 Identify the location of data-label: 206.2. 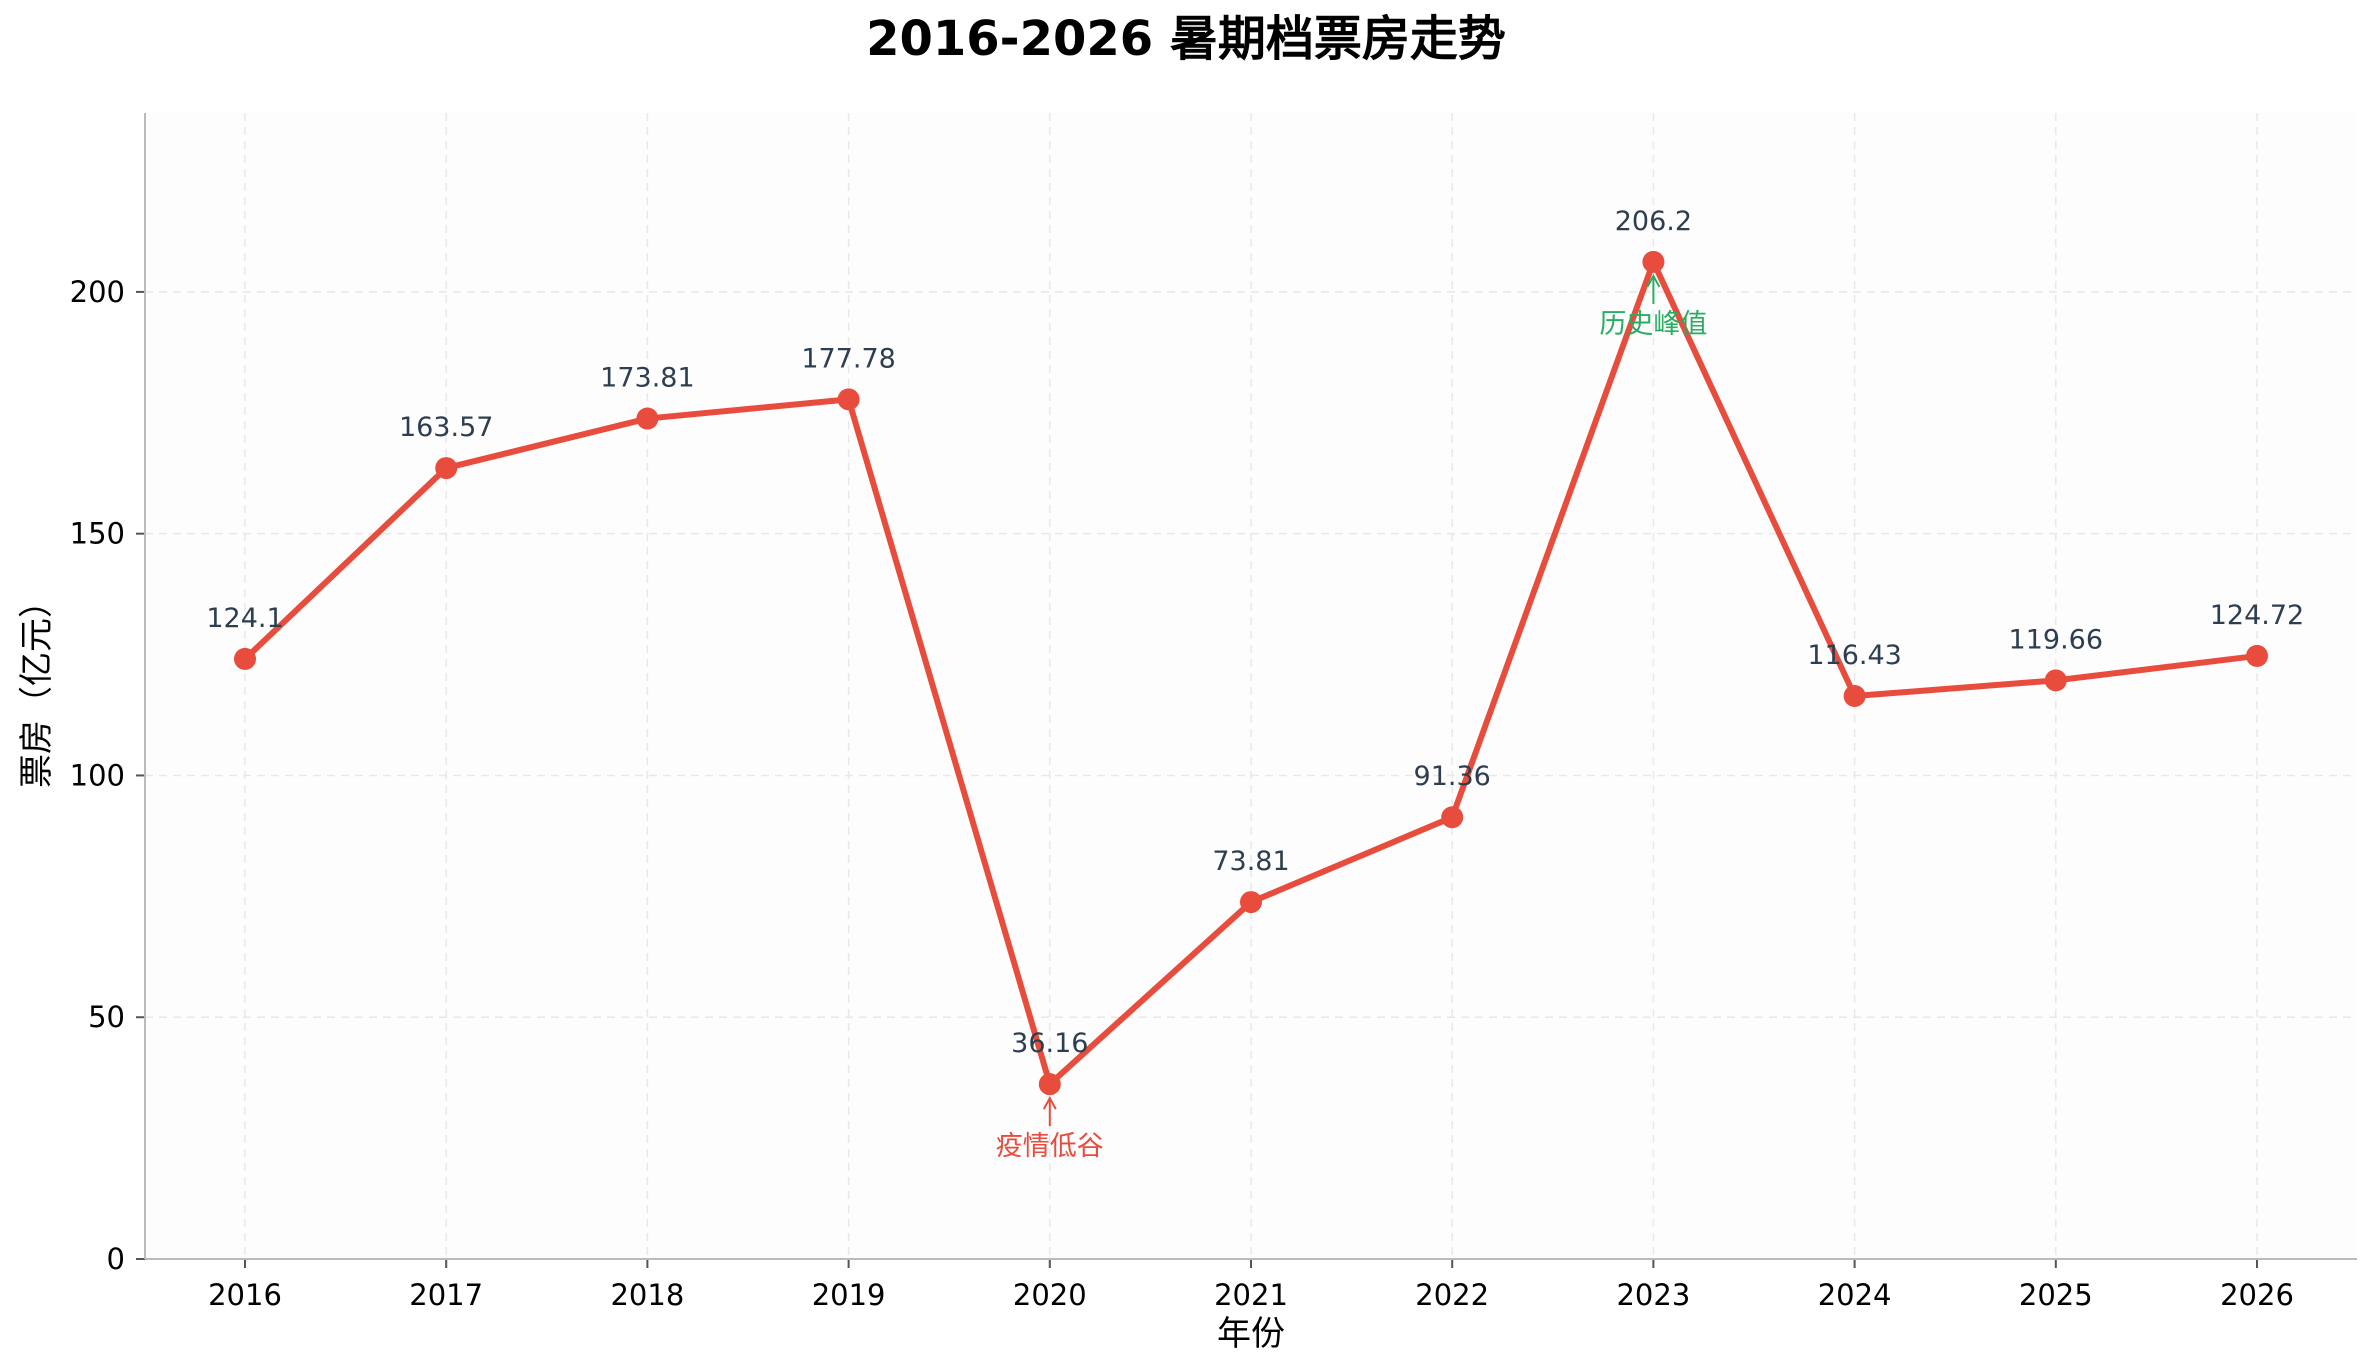
(1653, 221).